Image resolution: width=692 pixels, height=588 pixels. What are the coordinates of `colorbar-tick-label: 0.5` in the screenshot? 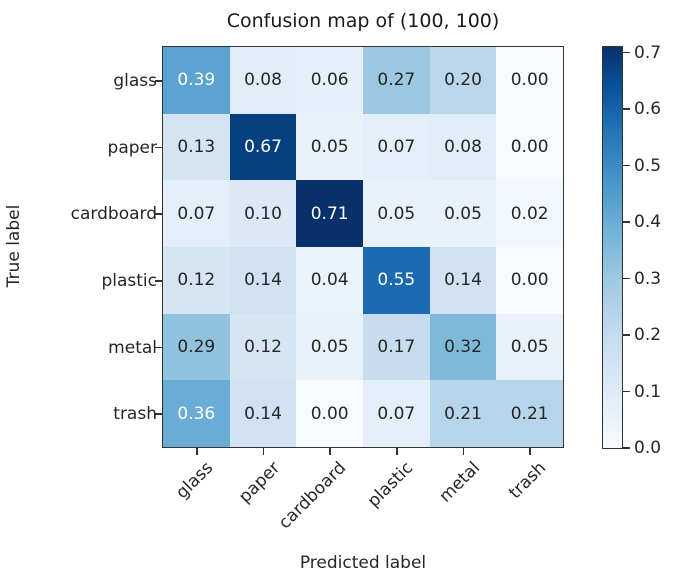 It's located at (648, 165).